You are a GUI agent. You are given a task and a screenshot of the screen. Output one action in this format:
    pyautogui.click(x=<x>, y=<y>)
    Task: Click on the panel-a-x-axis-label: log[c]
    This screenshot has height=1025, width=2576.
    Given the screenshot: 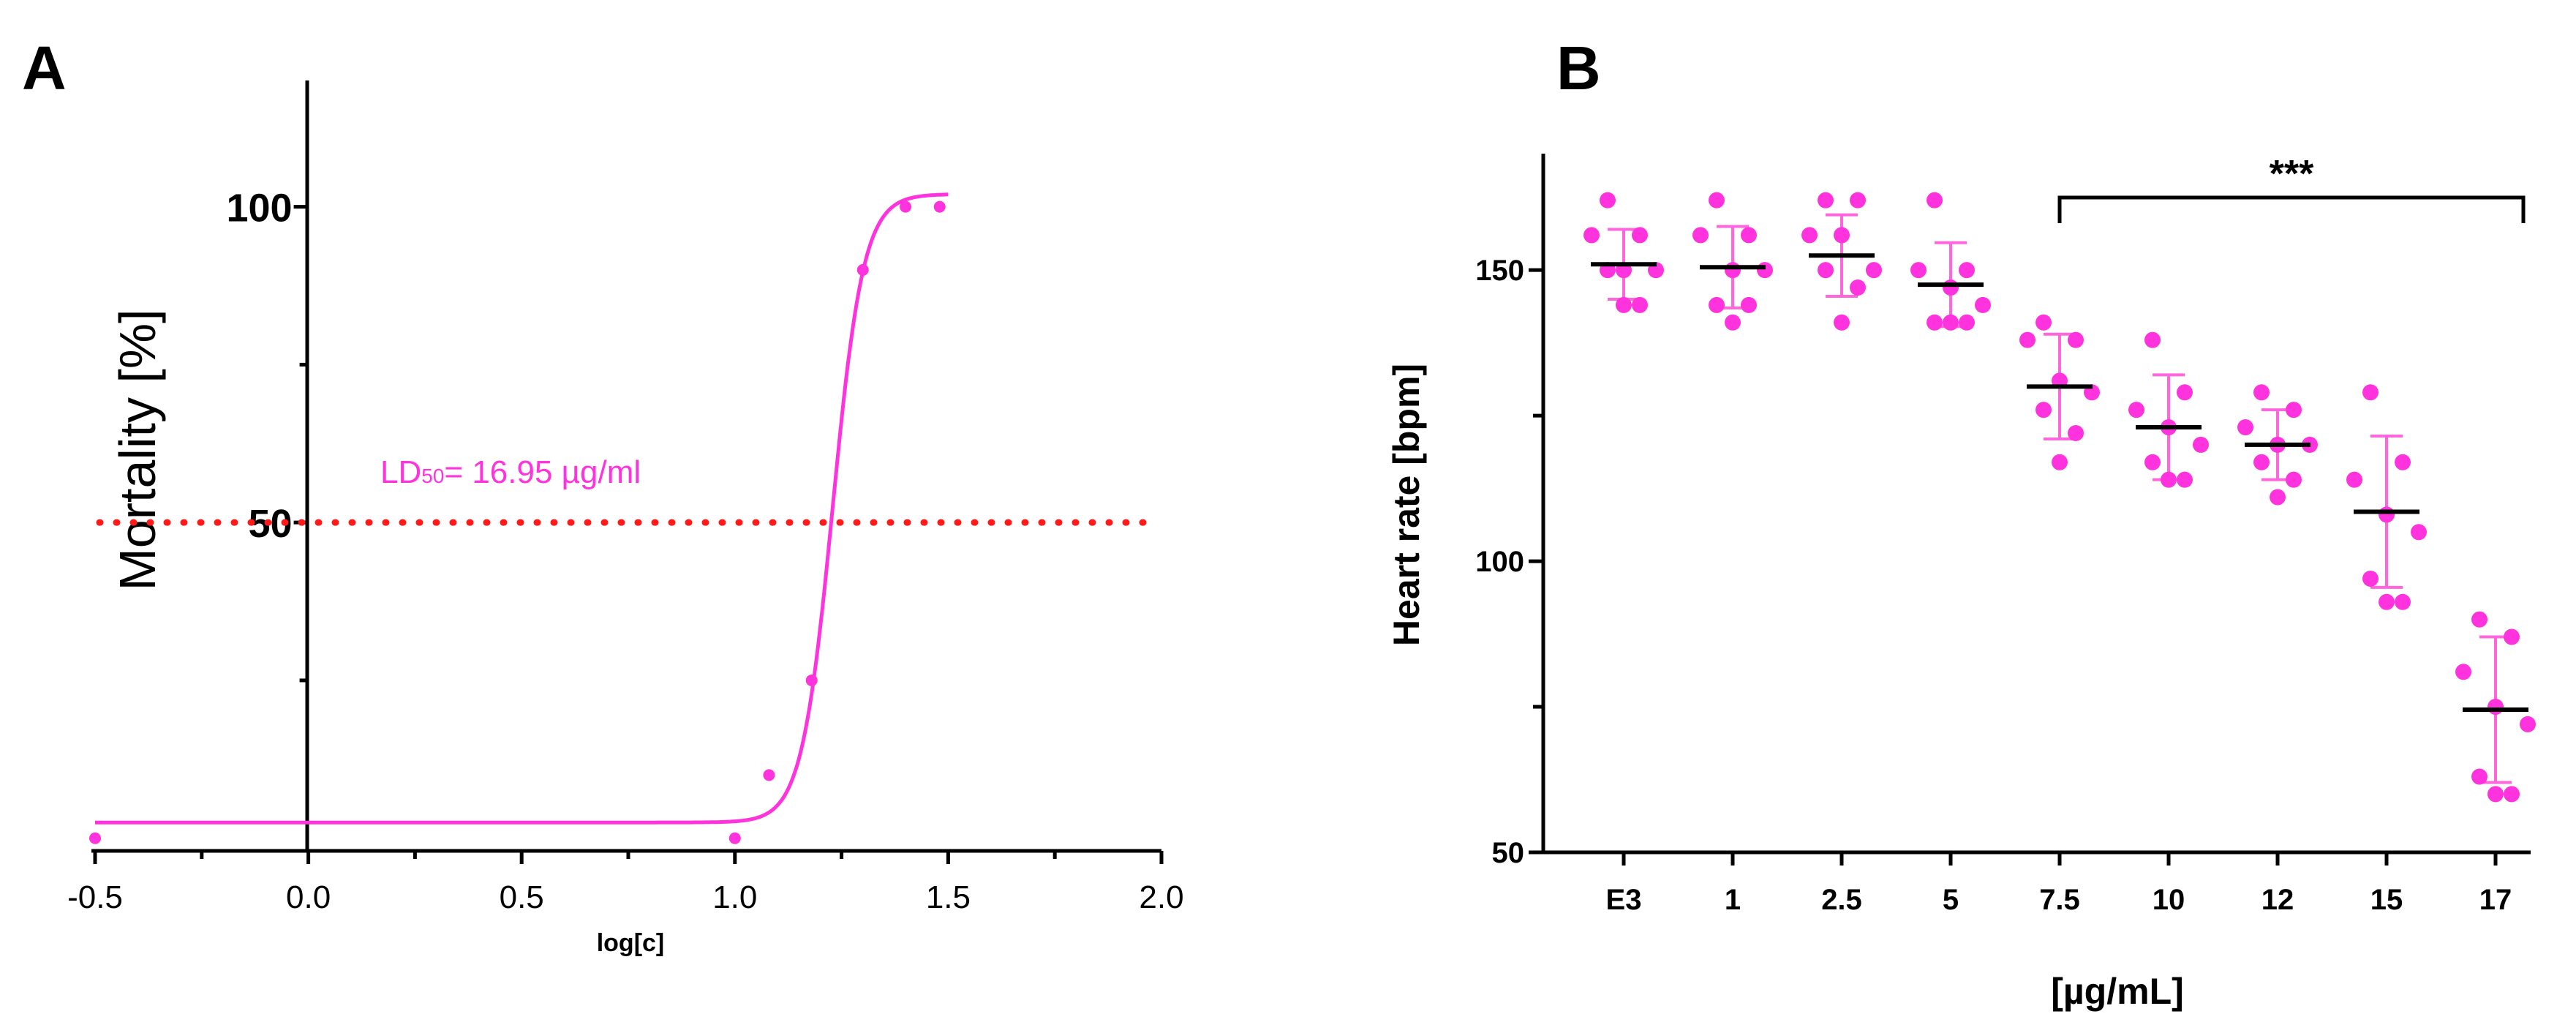 What is the action you would take?
    pyautogui.click(x=631, y=943)
    